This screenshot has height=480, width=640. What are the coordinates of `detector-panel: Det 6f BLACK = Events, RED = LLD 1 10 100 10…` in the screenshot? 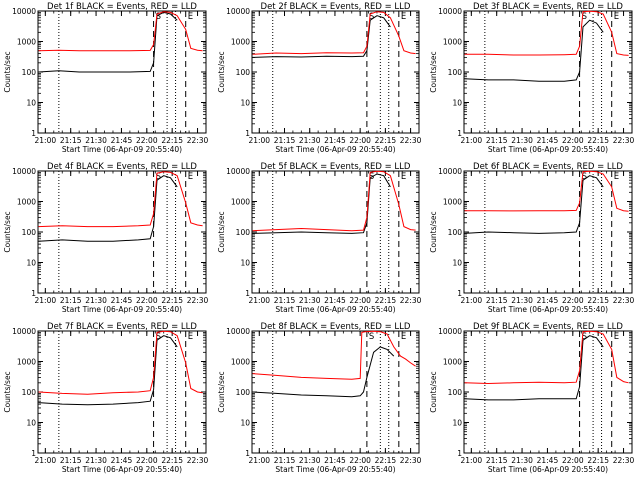 It's located at (532, 238).